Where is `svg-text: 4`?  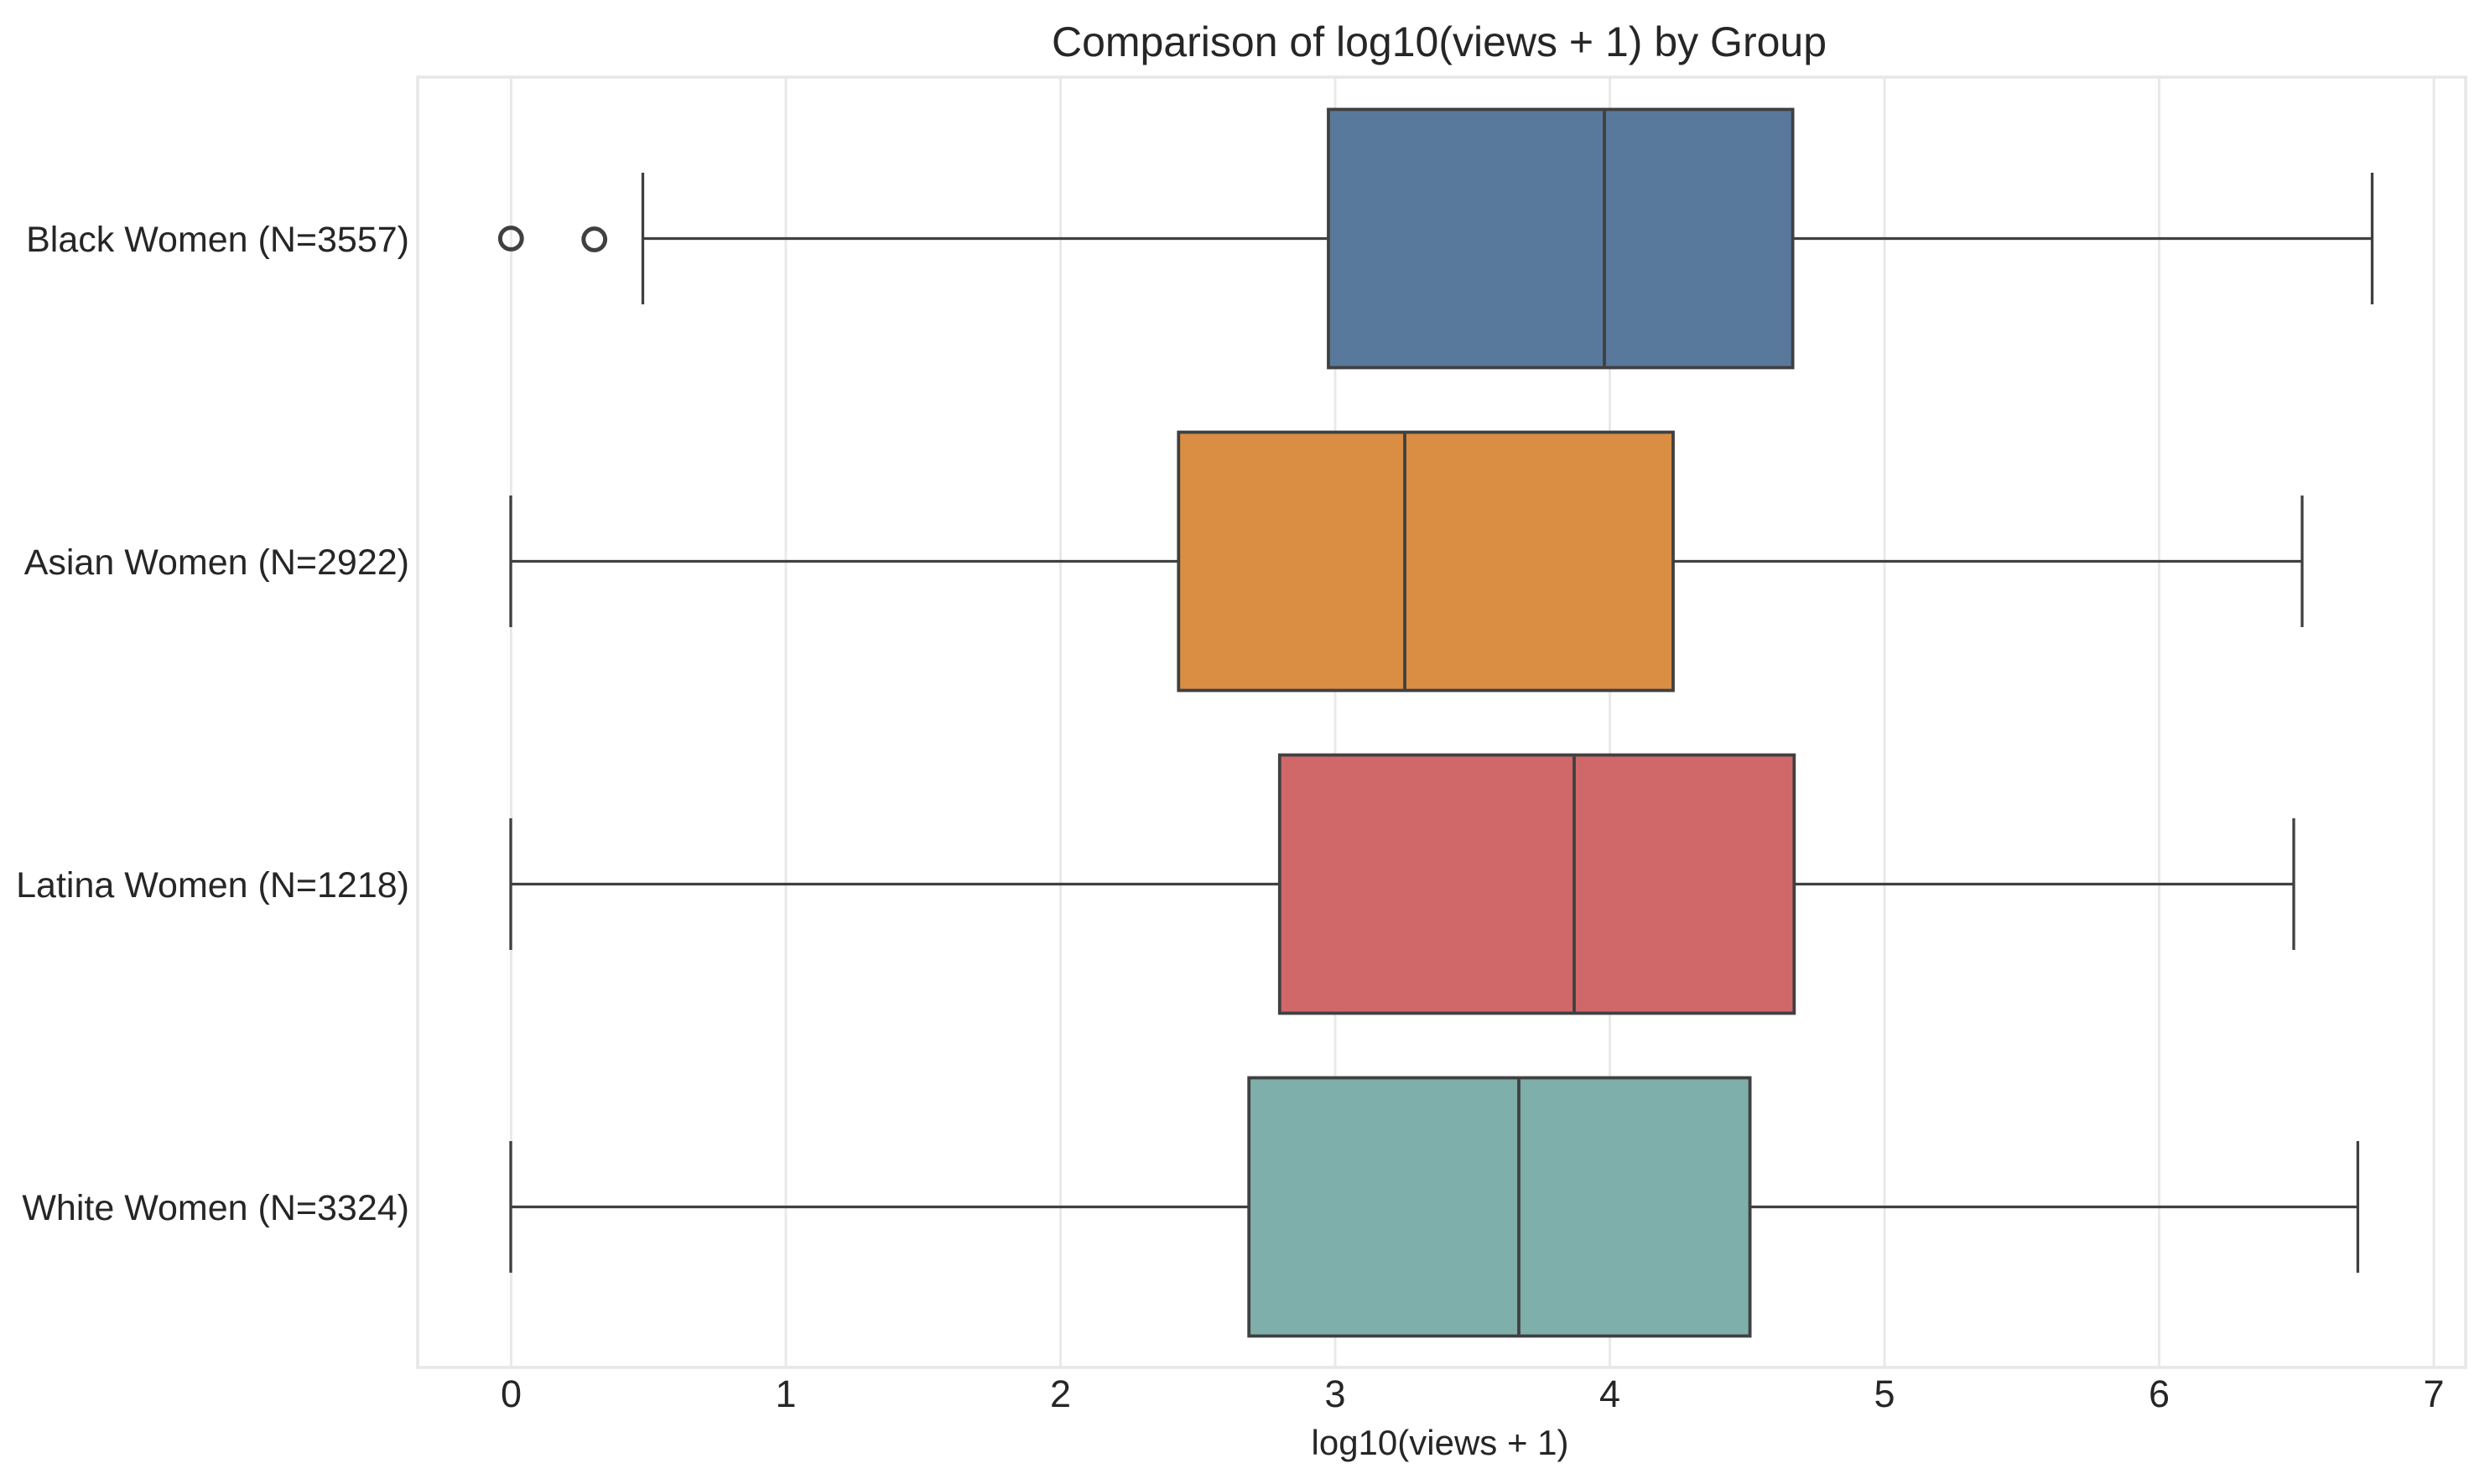
svg-text: 4 is located at coordinates (1609, 1393).